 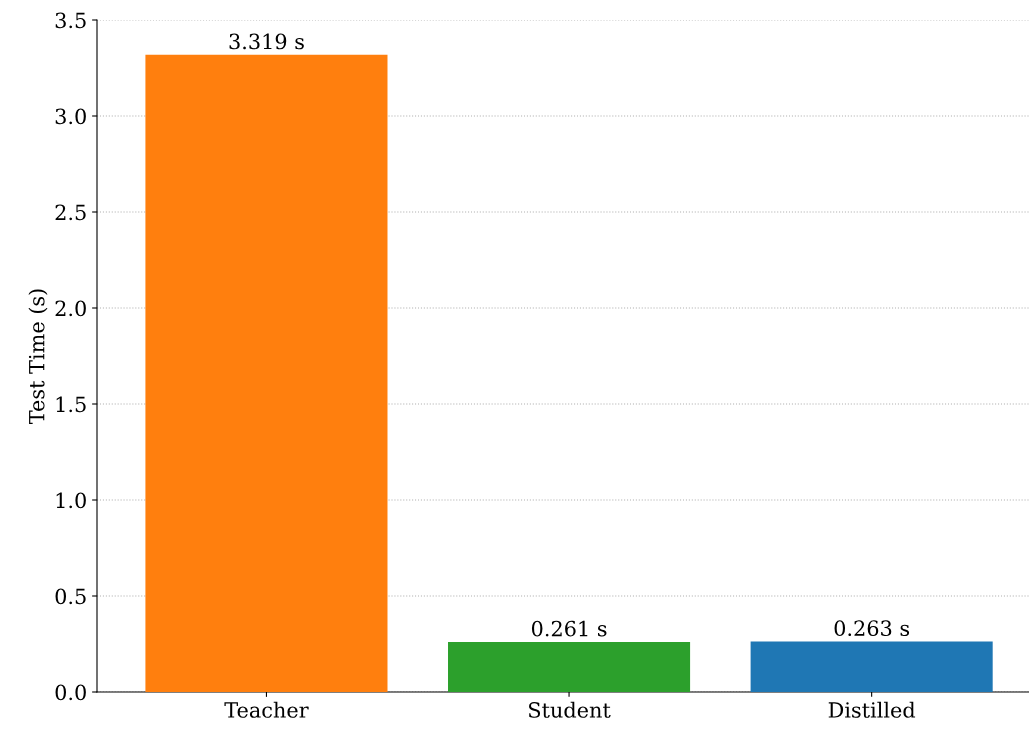 I want to click on y-tick-label: 2.5, so click(x=70, y=212).